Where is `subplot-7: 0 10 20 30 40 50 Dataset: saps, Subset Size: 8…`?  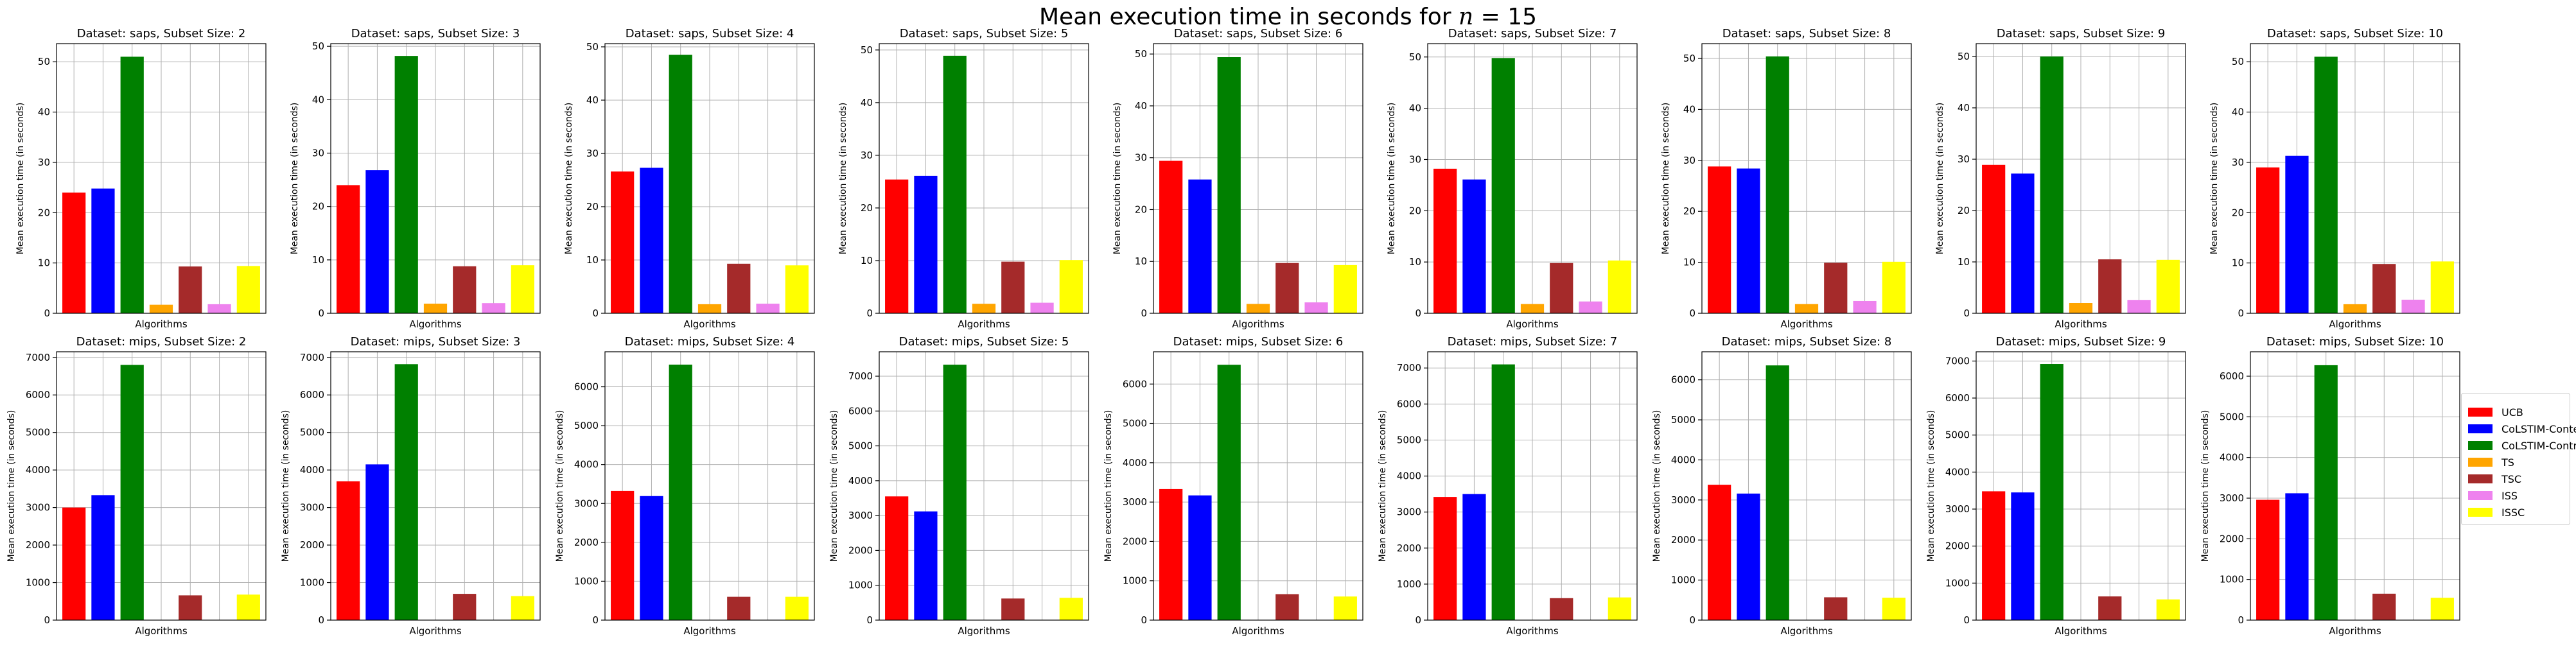 subplot-7: 0 10 20 30 40 50 Dataset: saps, Subset Size: 8… is located at coordinates (1786, 178).